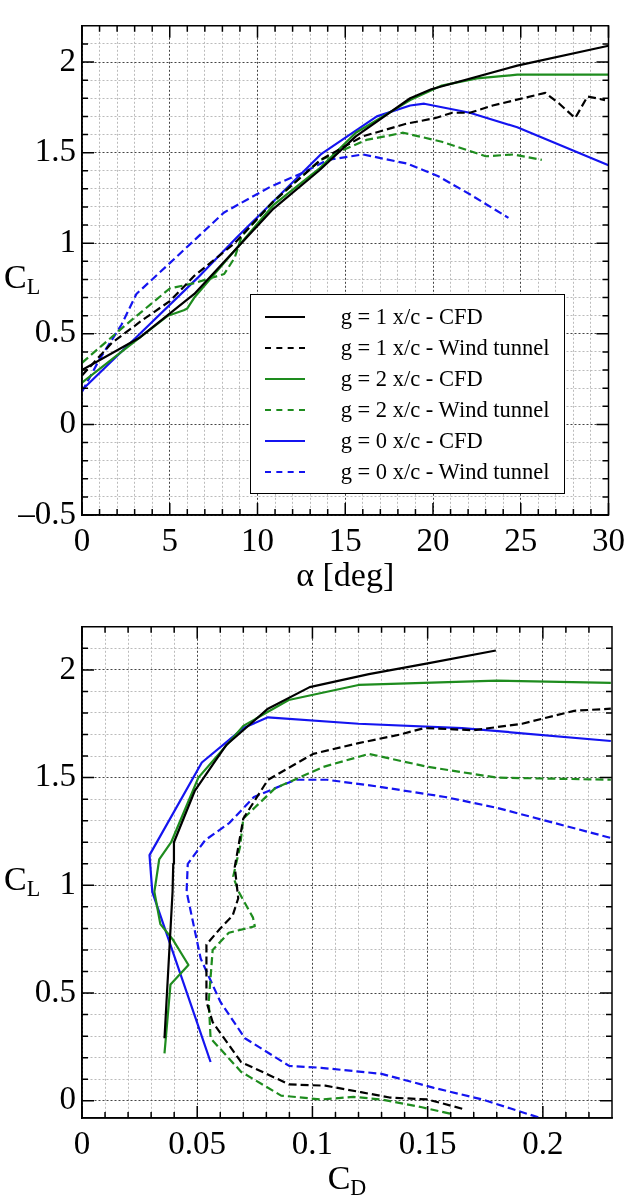  Describe the element at coordinates (345, 574) in the screenshot. I see `x-axis-title: α [deg]` at that location.